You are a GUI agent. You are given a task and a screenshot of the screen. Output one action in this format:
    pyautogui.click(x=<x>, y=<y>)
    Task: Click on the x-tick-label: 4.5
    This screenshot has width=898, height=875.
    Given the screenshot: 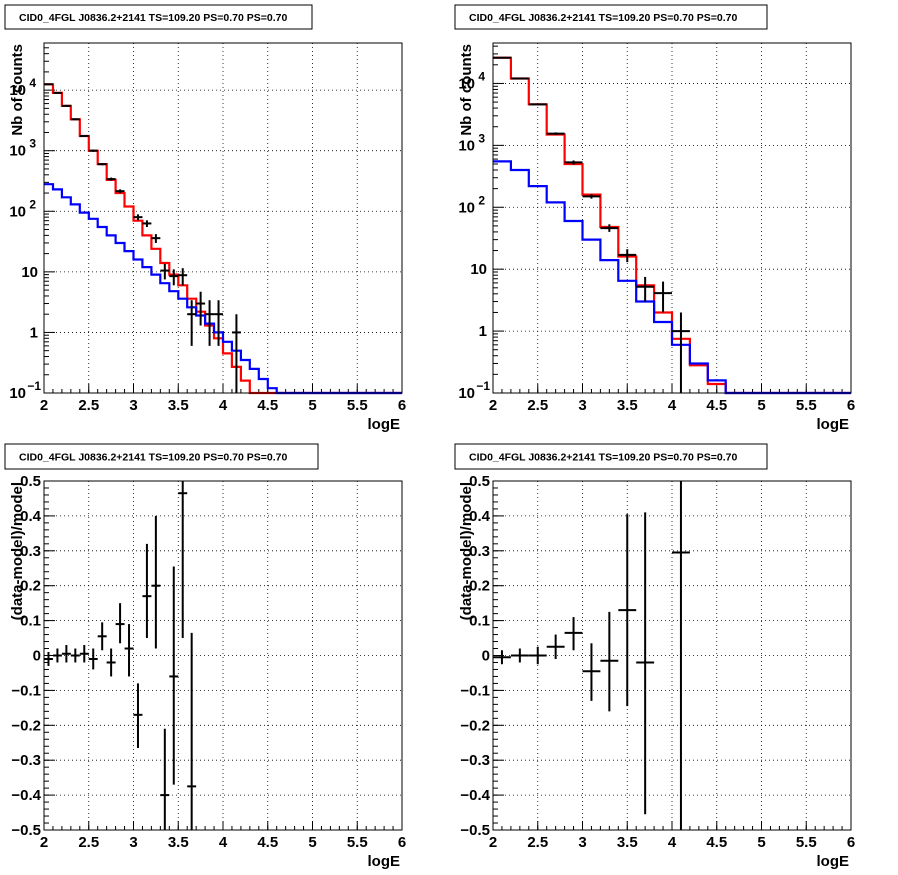 What is the action you would take?
    pyautogui.click(x=716, y=405)
    